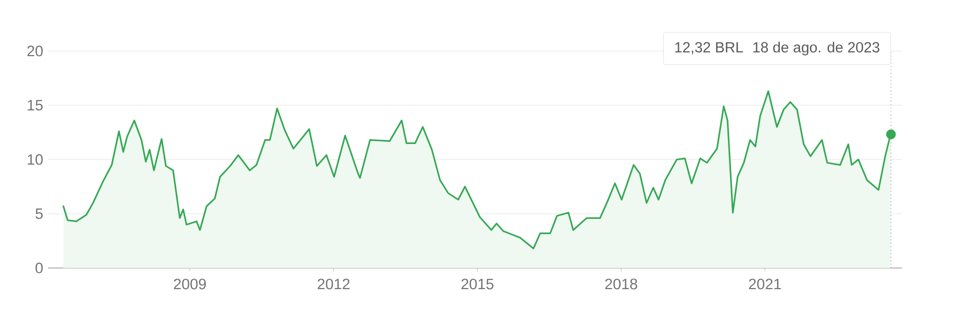  I want to click on y-tick-label: 10, so click(35, 159).